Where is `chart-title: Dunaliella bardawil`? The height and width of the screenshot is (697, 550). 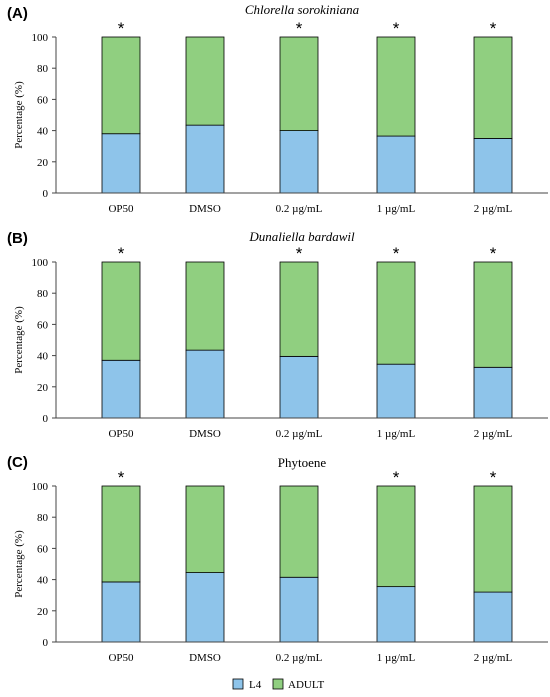
chart-title: Dunaliella bardawil is located at coordinates (301, 236).